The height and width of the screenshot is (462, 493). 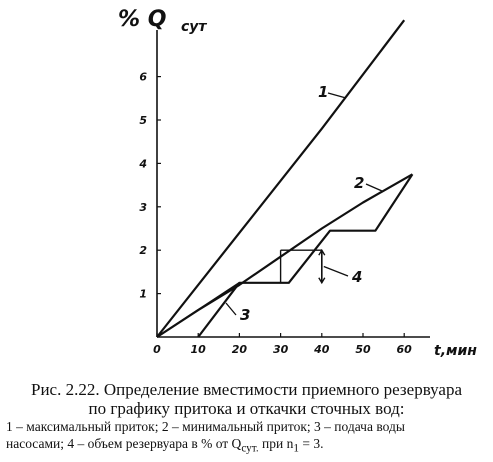 I want to click on caption-legend-2-mid: при n, so click(x=276, y=443).